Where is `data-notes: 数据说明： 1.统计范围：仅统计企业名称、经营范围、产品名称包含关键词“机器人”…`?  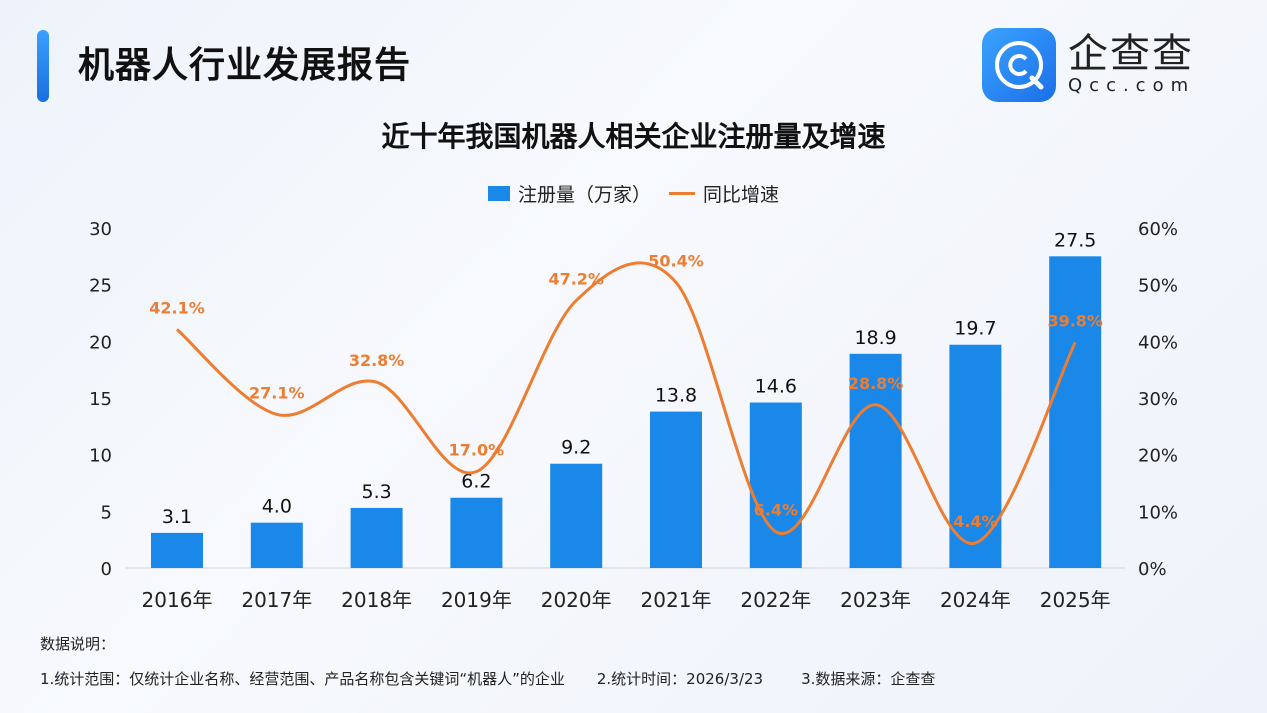
data-notes: 数据说明： 1.统计范围：仅统计企业名称、经营范围、产品名称包含关键词“机器人”… is located at coordinates (487, 668).